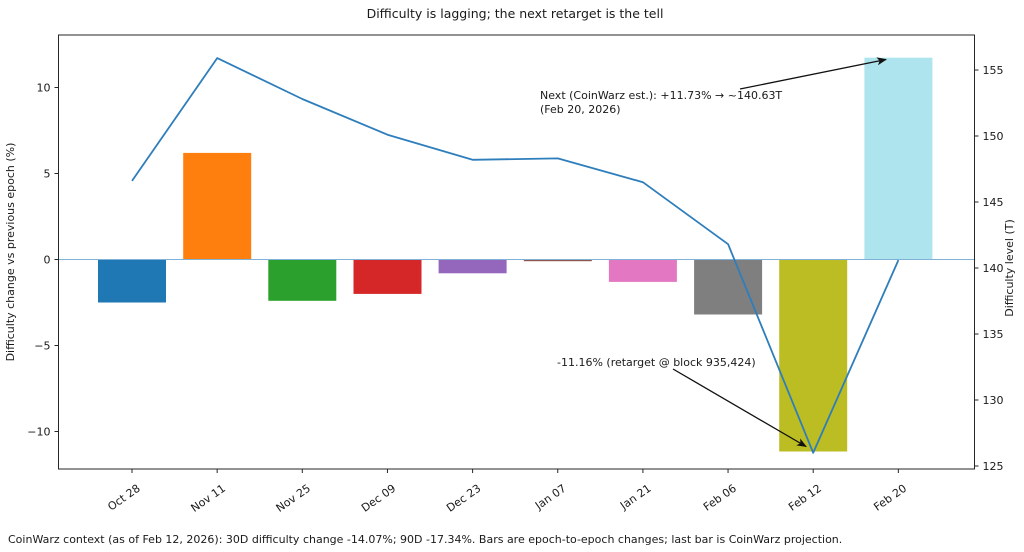 This screenshot has height=552, width=1024. What do you see at coordinates (47, 259) in the screenshot?
I see `left-tick-label-0: 0` at bounding box center [47, 259].